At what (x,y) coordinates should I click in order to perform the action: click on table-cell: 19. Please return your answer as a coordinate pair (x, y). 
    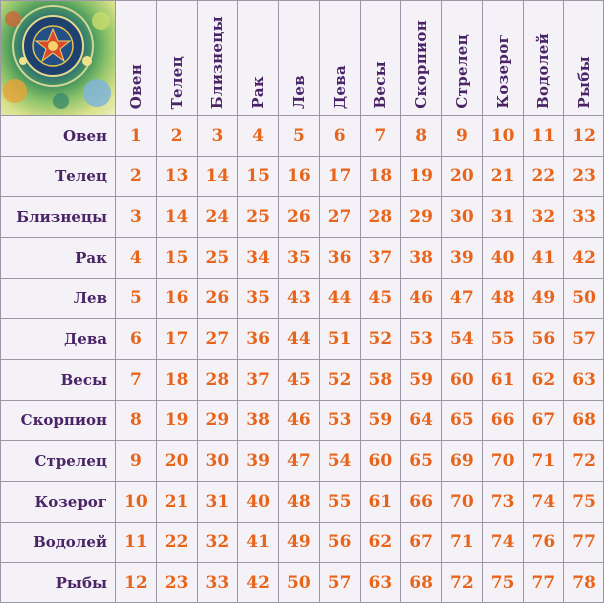
    Looking at the image, I should click on (176, 420).